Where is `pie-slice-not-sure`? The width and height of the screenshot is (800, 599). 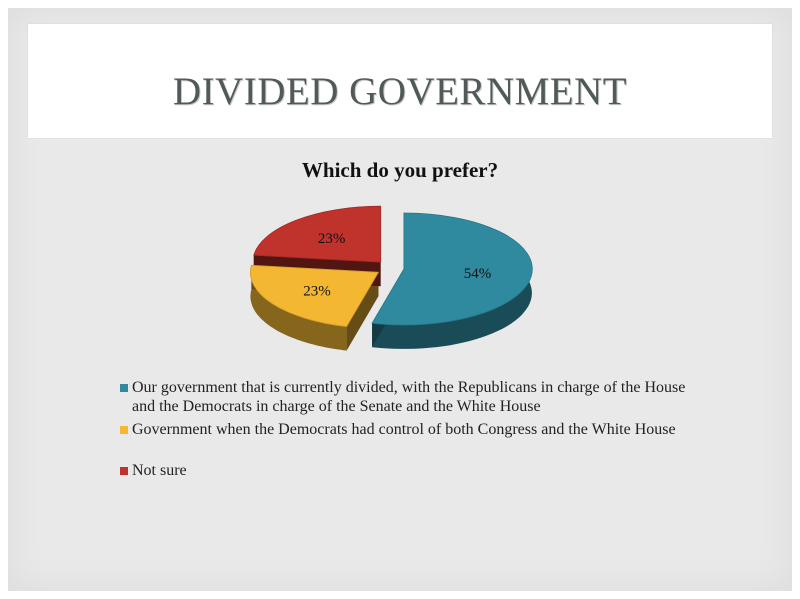
pie-slice-not-sure is located at coordinates (317, 234).